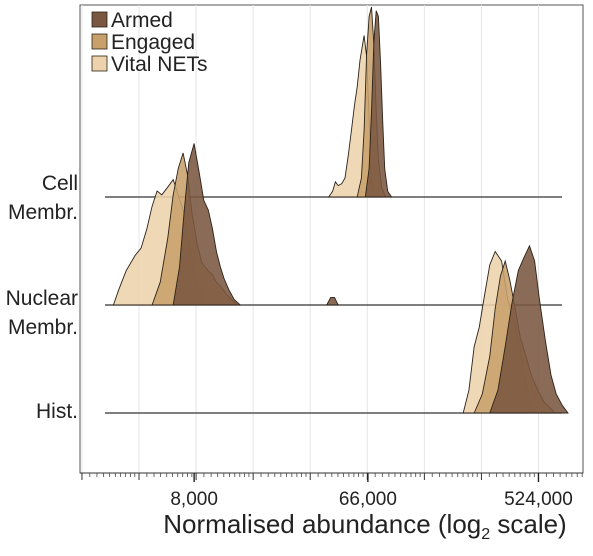  What do you see at coordinates (159, 64) in the screenshot?
I see `legend-label: Vital NETs` at bounding box center [159, 64].